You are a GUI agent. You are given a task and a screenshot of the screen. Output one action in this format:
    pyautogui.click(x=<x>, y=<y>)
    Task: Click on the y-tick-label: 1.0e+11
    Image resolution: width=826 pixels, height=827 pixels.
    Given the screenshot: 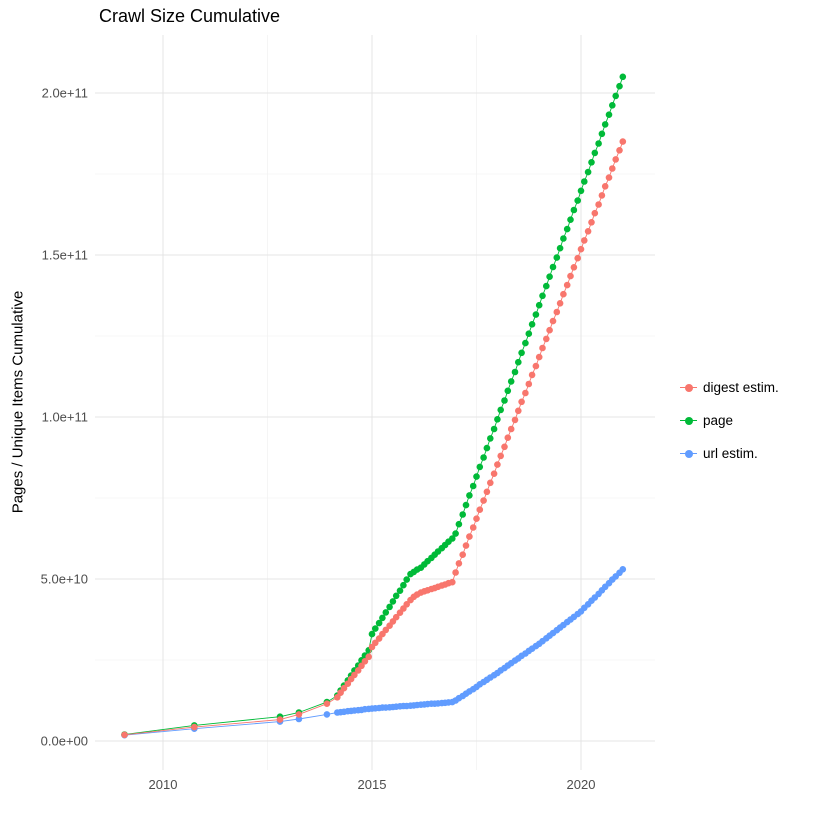 What is the action you would take?
    pyautogui.click(x=65, y=417)
    